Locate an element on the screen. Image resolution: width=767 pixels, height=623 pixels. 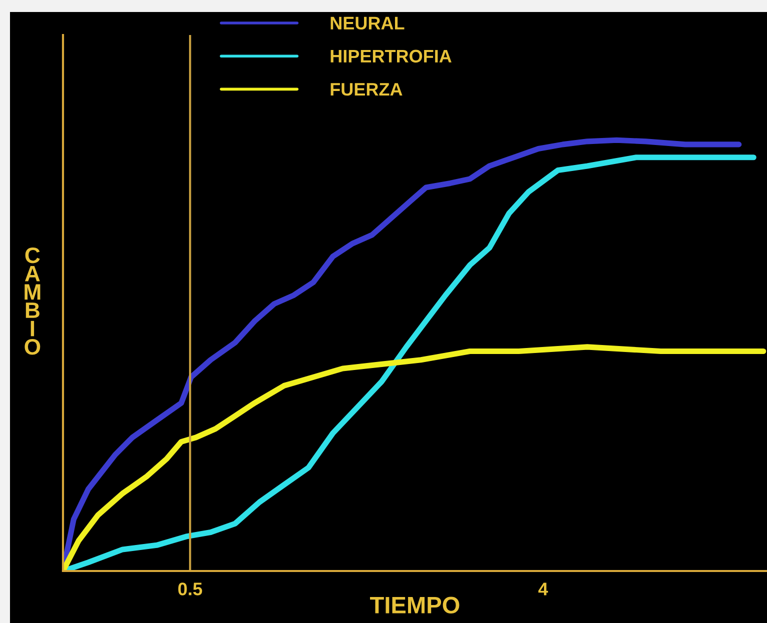
y-axis-title: CAMBIO is located at coordinates (32, 301).